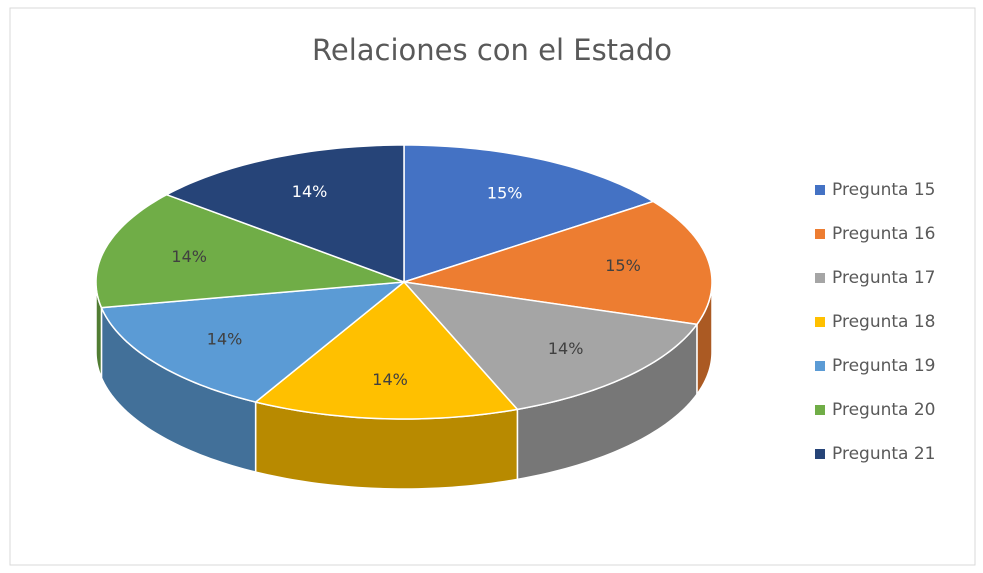 Image resolution: width=983 pixels, height=573 pixels. What do you see at coordinates (884, 366) in the screenshot?
I see `legend-label: Pregunta 19` at bounding box center [884, 366].